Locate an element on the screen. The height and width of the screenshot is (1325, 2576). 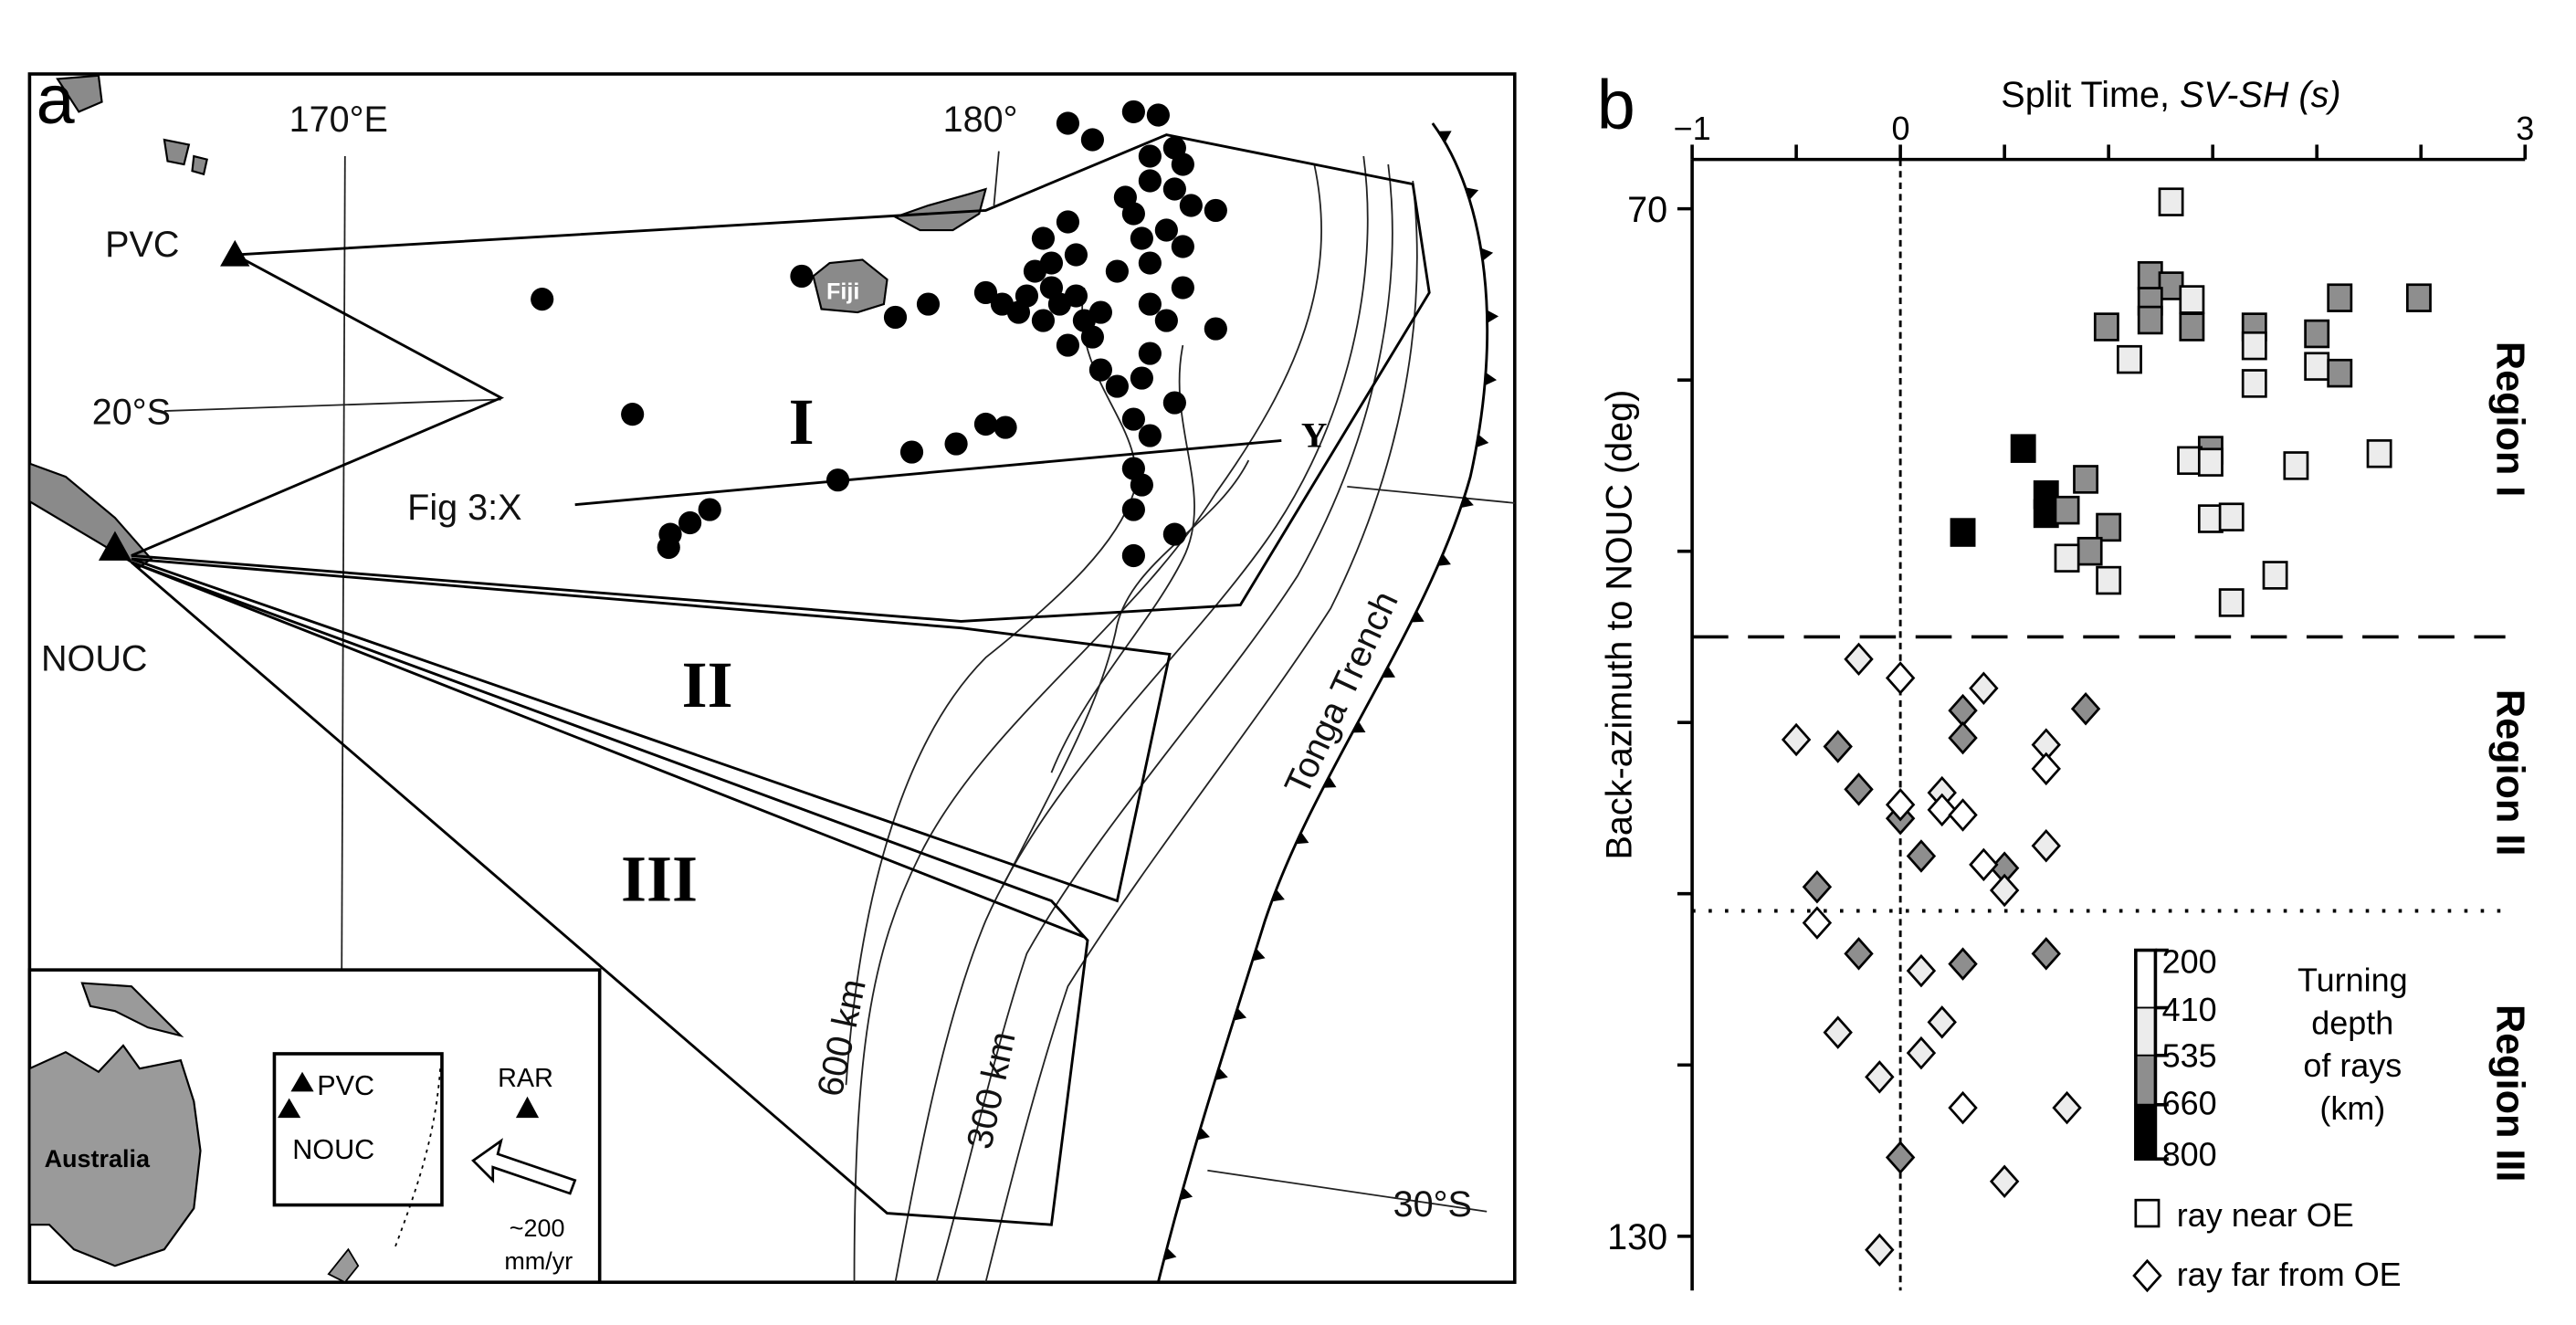
inset-rar-label: RAR is located at coordinates (525, 1078).